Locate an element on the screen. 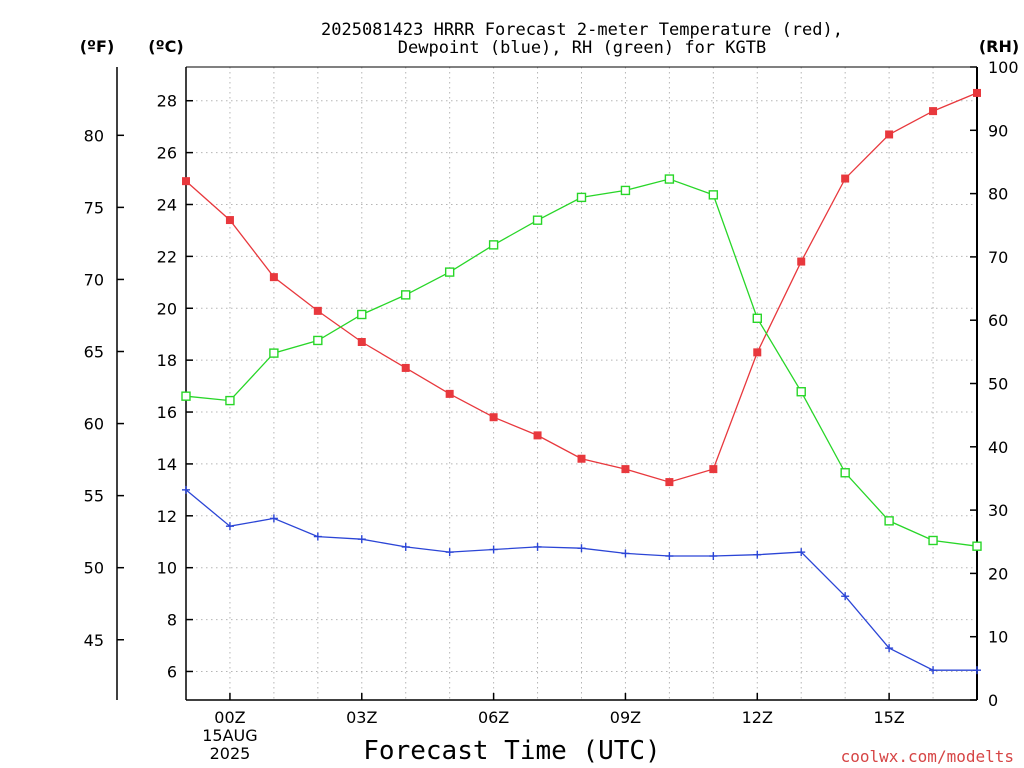 Image resolution: width=1024 pixels, height=768 pixels. fahrenheit-tick-label: 45 is located at coordinates (94, 640).